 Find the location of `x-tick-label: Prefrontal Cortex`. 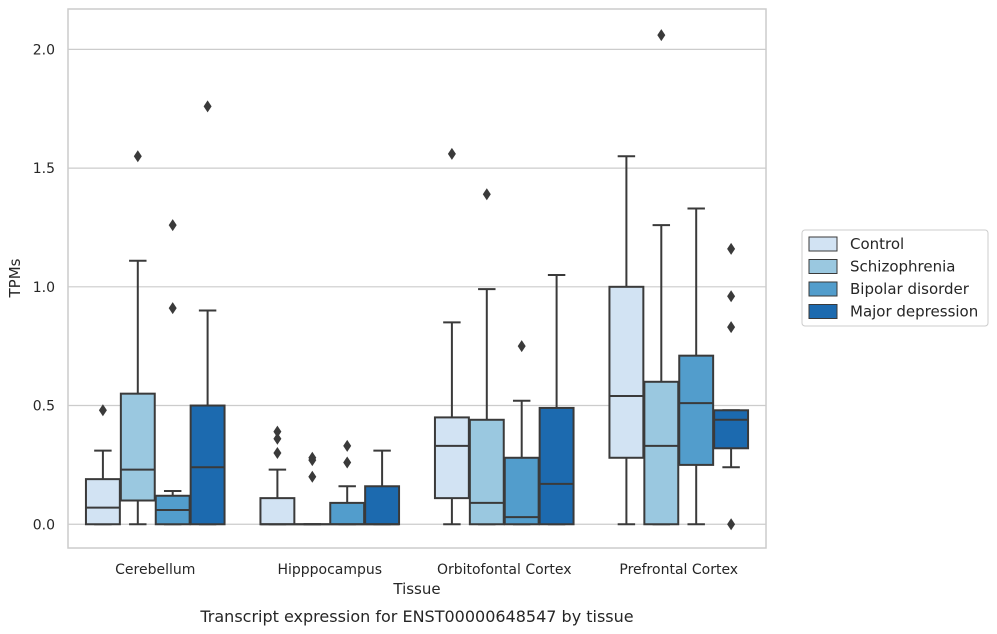

x-tick-label: Prefrontal Cortex is located at coordinates (678, 570).